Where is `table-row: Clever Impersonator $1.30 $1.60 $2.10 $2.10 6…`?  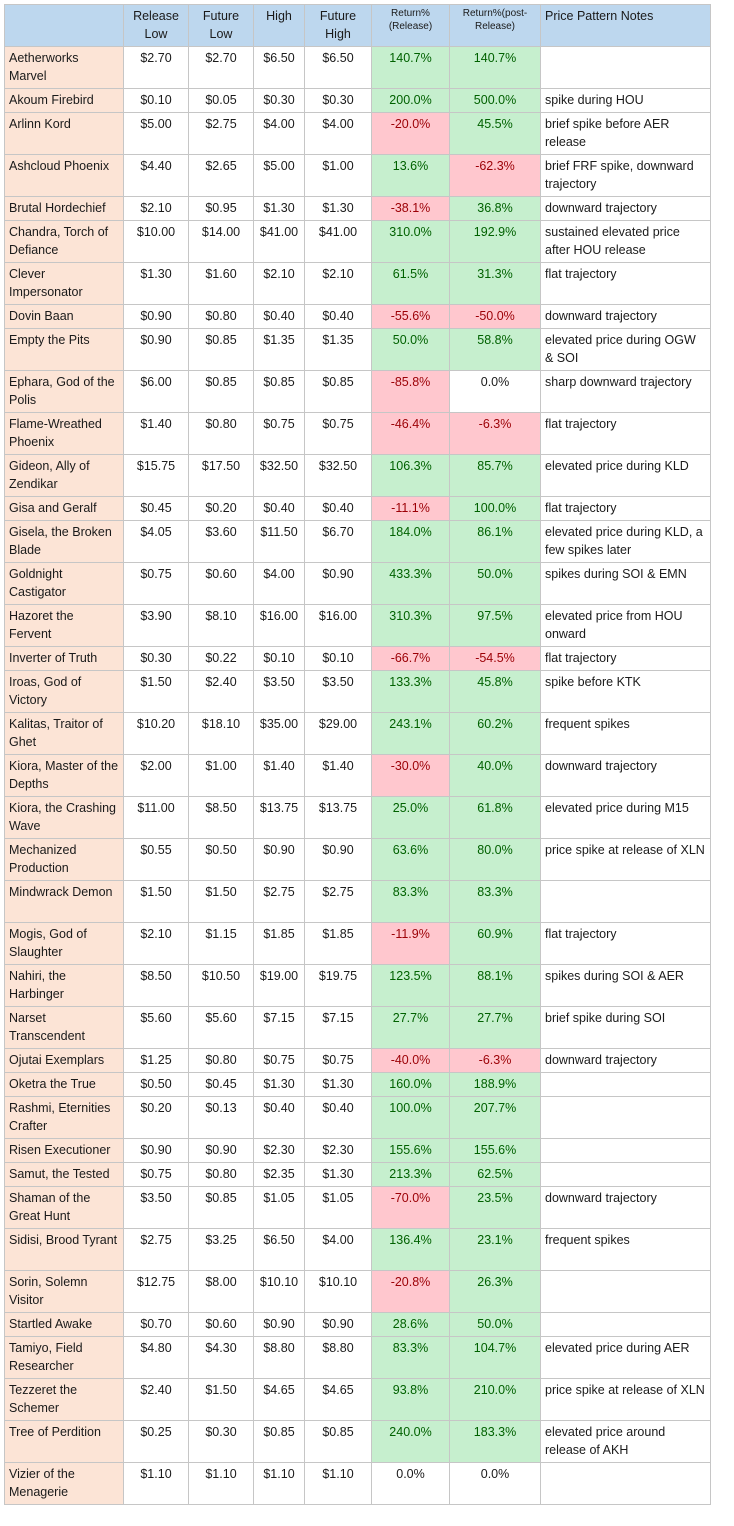
table-row: Clever Impersonator $1.30 $1.60 $2.10 $2.10 6… is located at coordinates (357, 283).